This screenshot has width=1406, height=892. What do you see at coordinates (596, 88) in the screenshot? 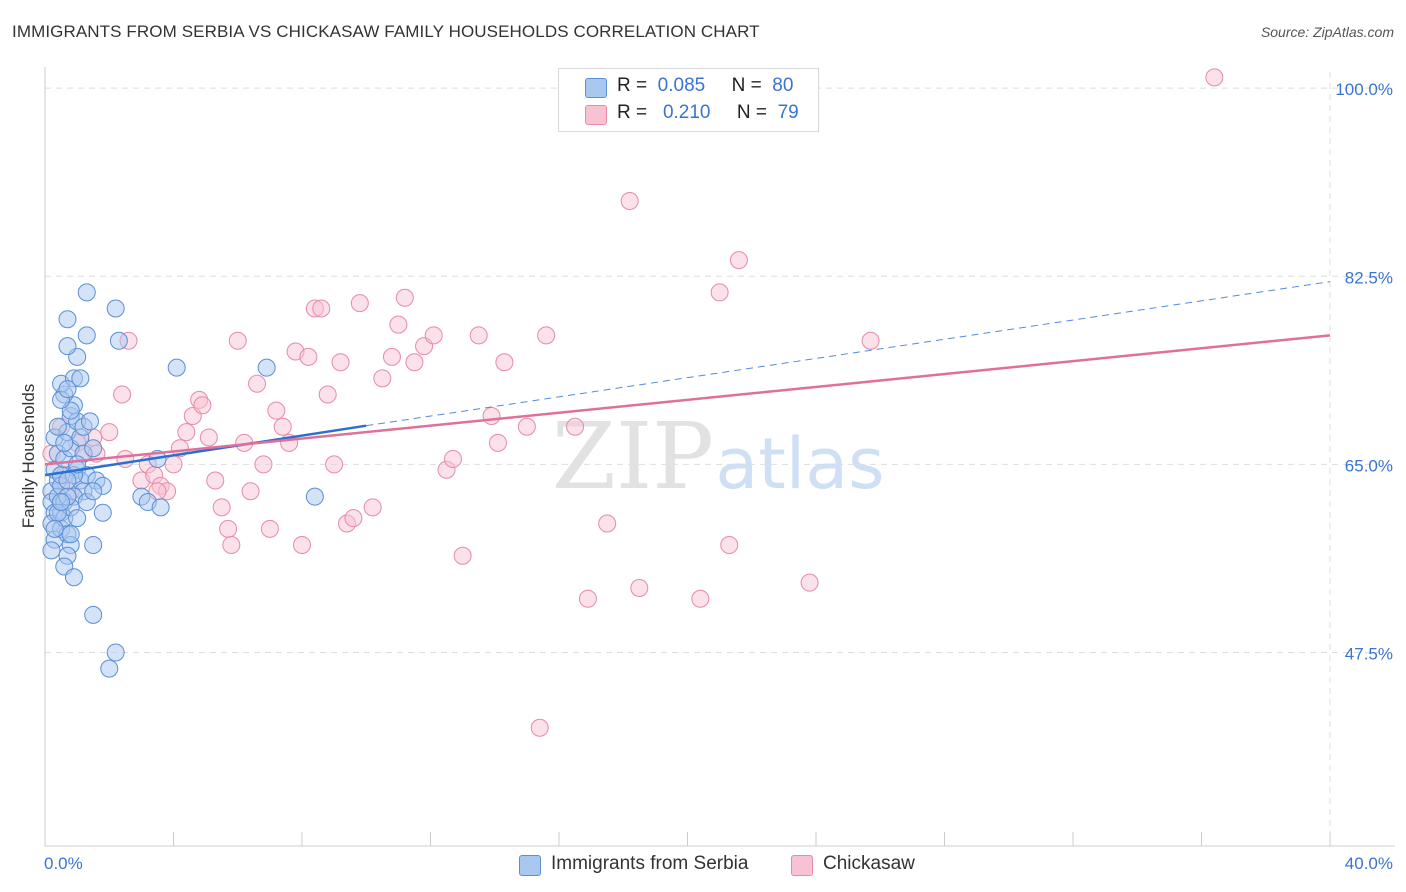
I see `legend-swatch-blue` at bounding box center [596, 88].